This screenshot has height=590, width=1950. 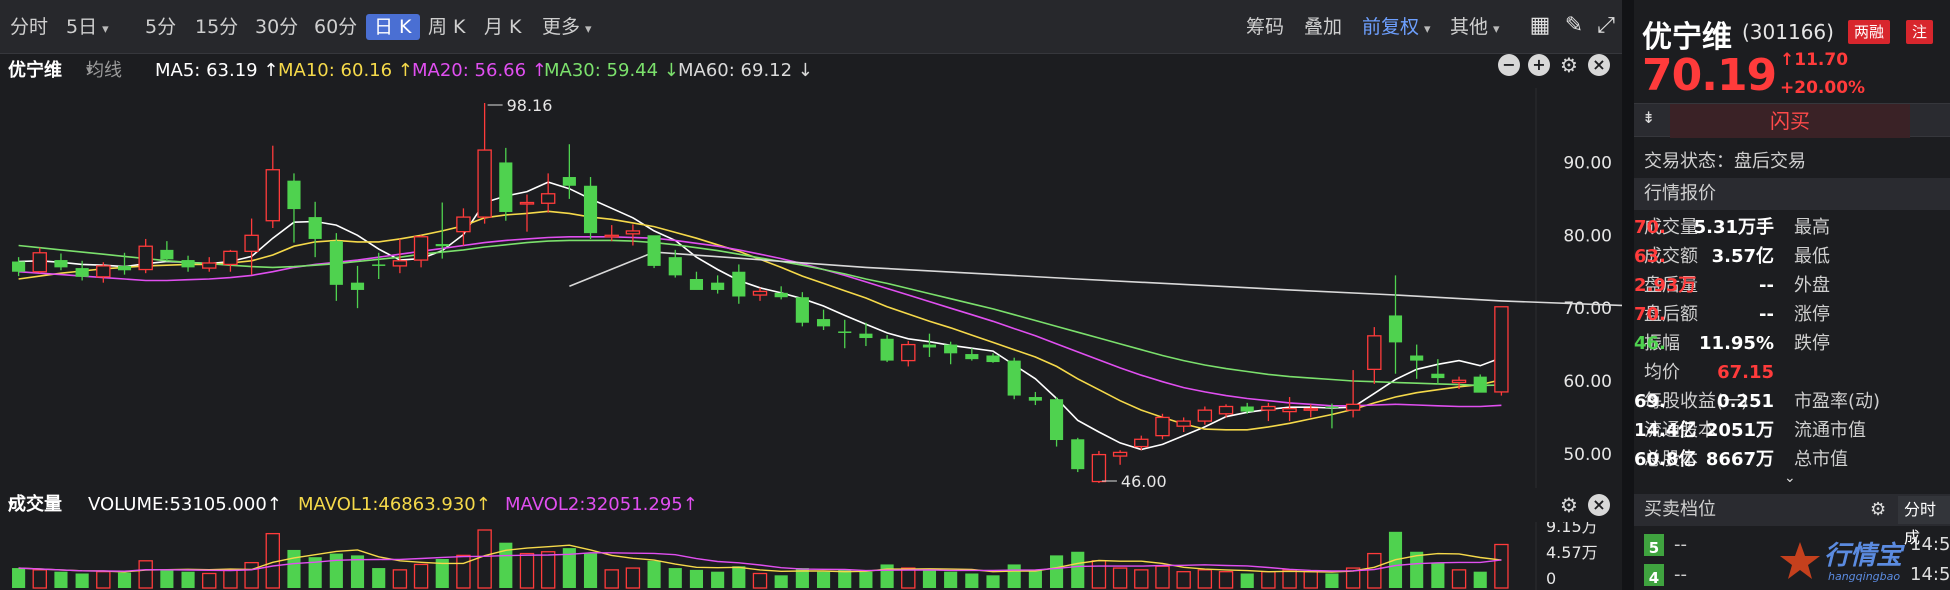 What do you see at coordinates (29, 27) in the screenshot?
I see `tab-intraday: 分时` at bounding box center [29, 27].